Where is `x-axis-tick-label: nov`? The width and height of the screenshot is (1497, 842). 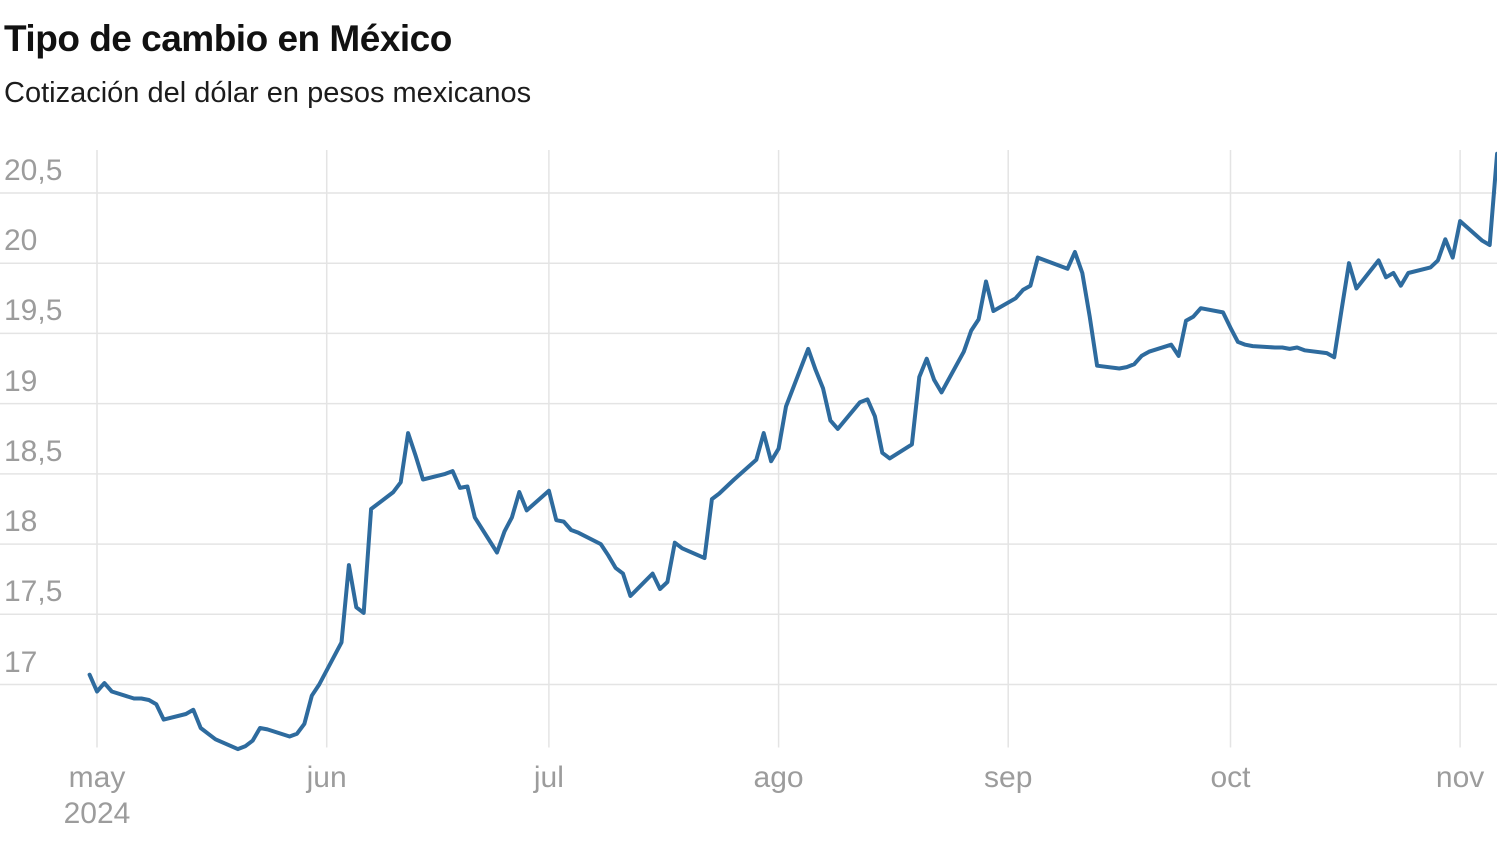 x-axis-tick-label: nov is located at coordinates (1460, 777).